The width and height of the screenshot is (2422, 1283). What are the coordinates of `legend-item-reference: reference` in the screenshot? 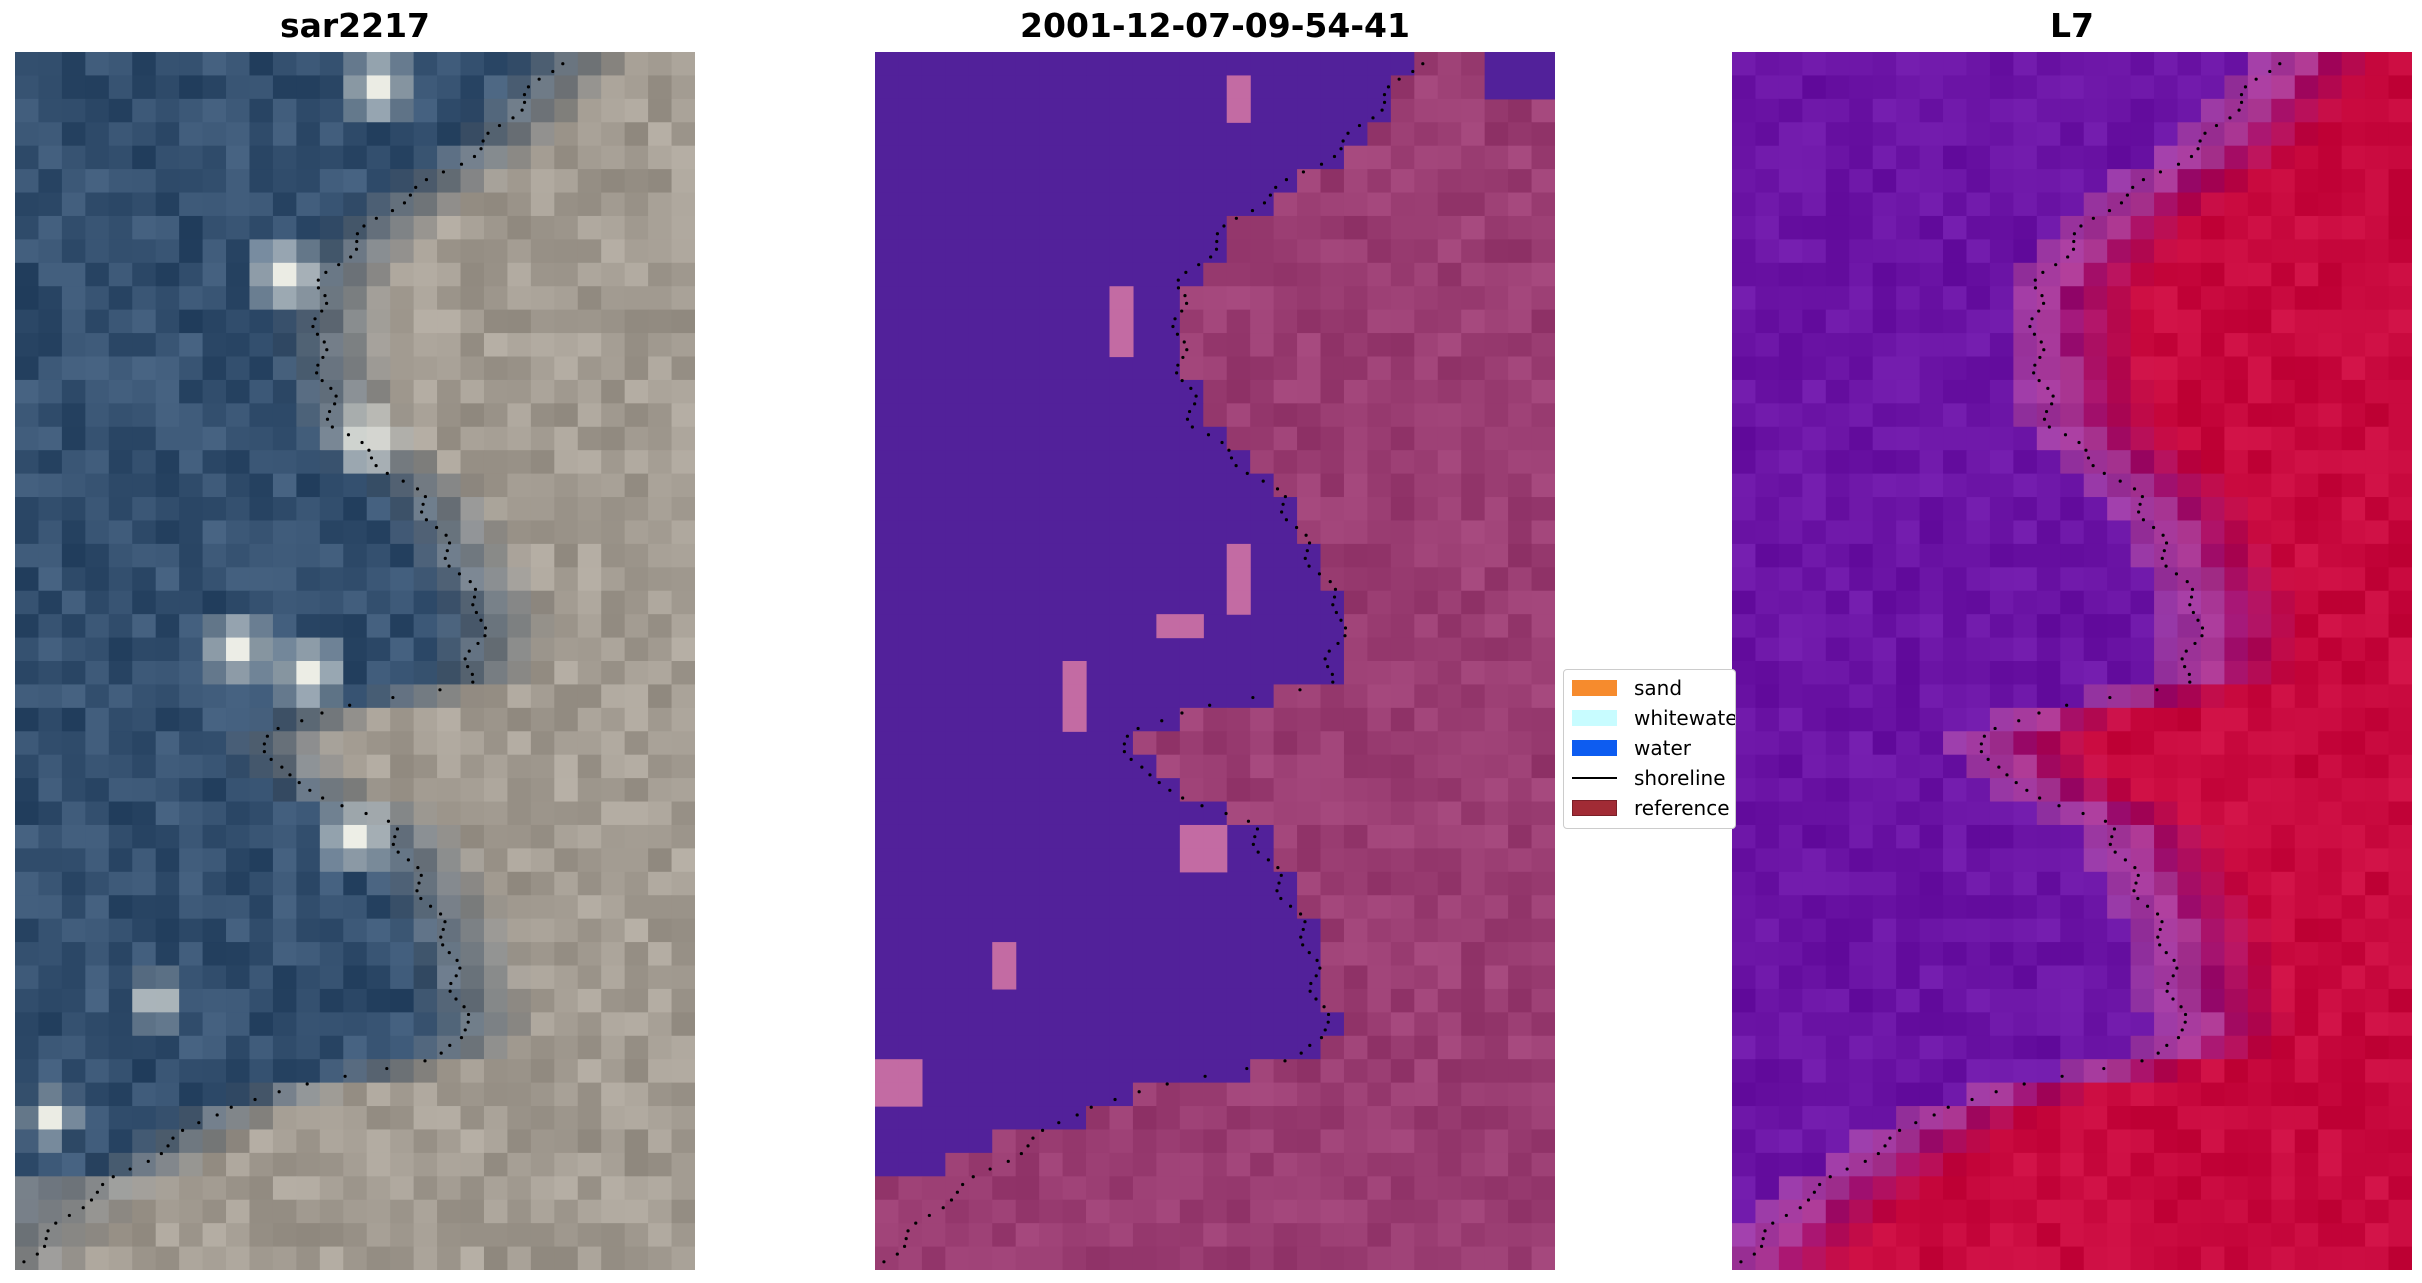 It's located at (1651, 808).